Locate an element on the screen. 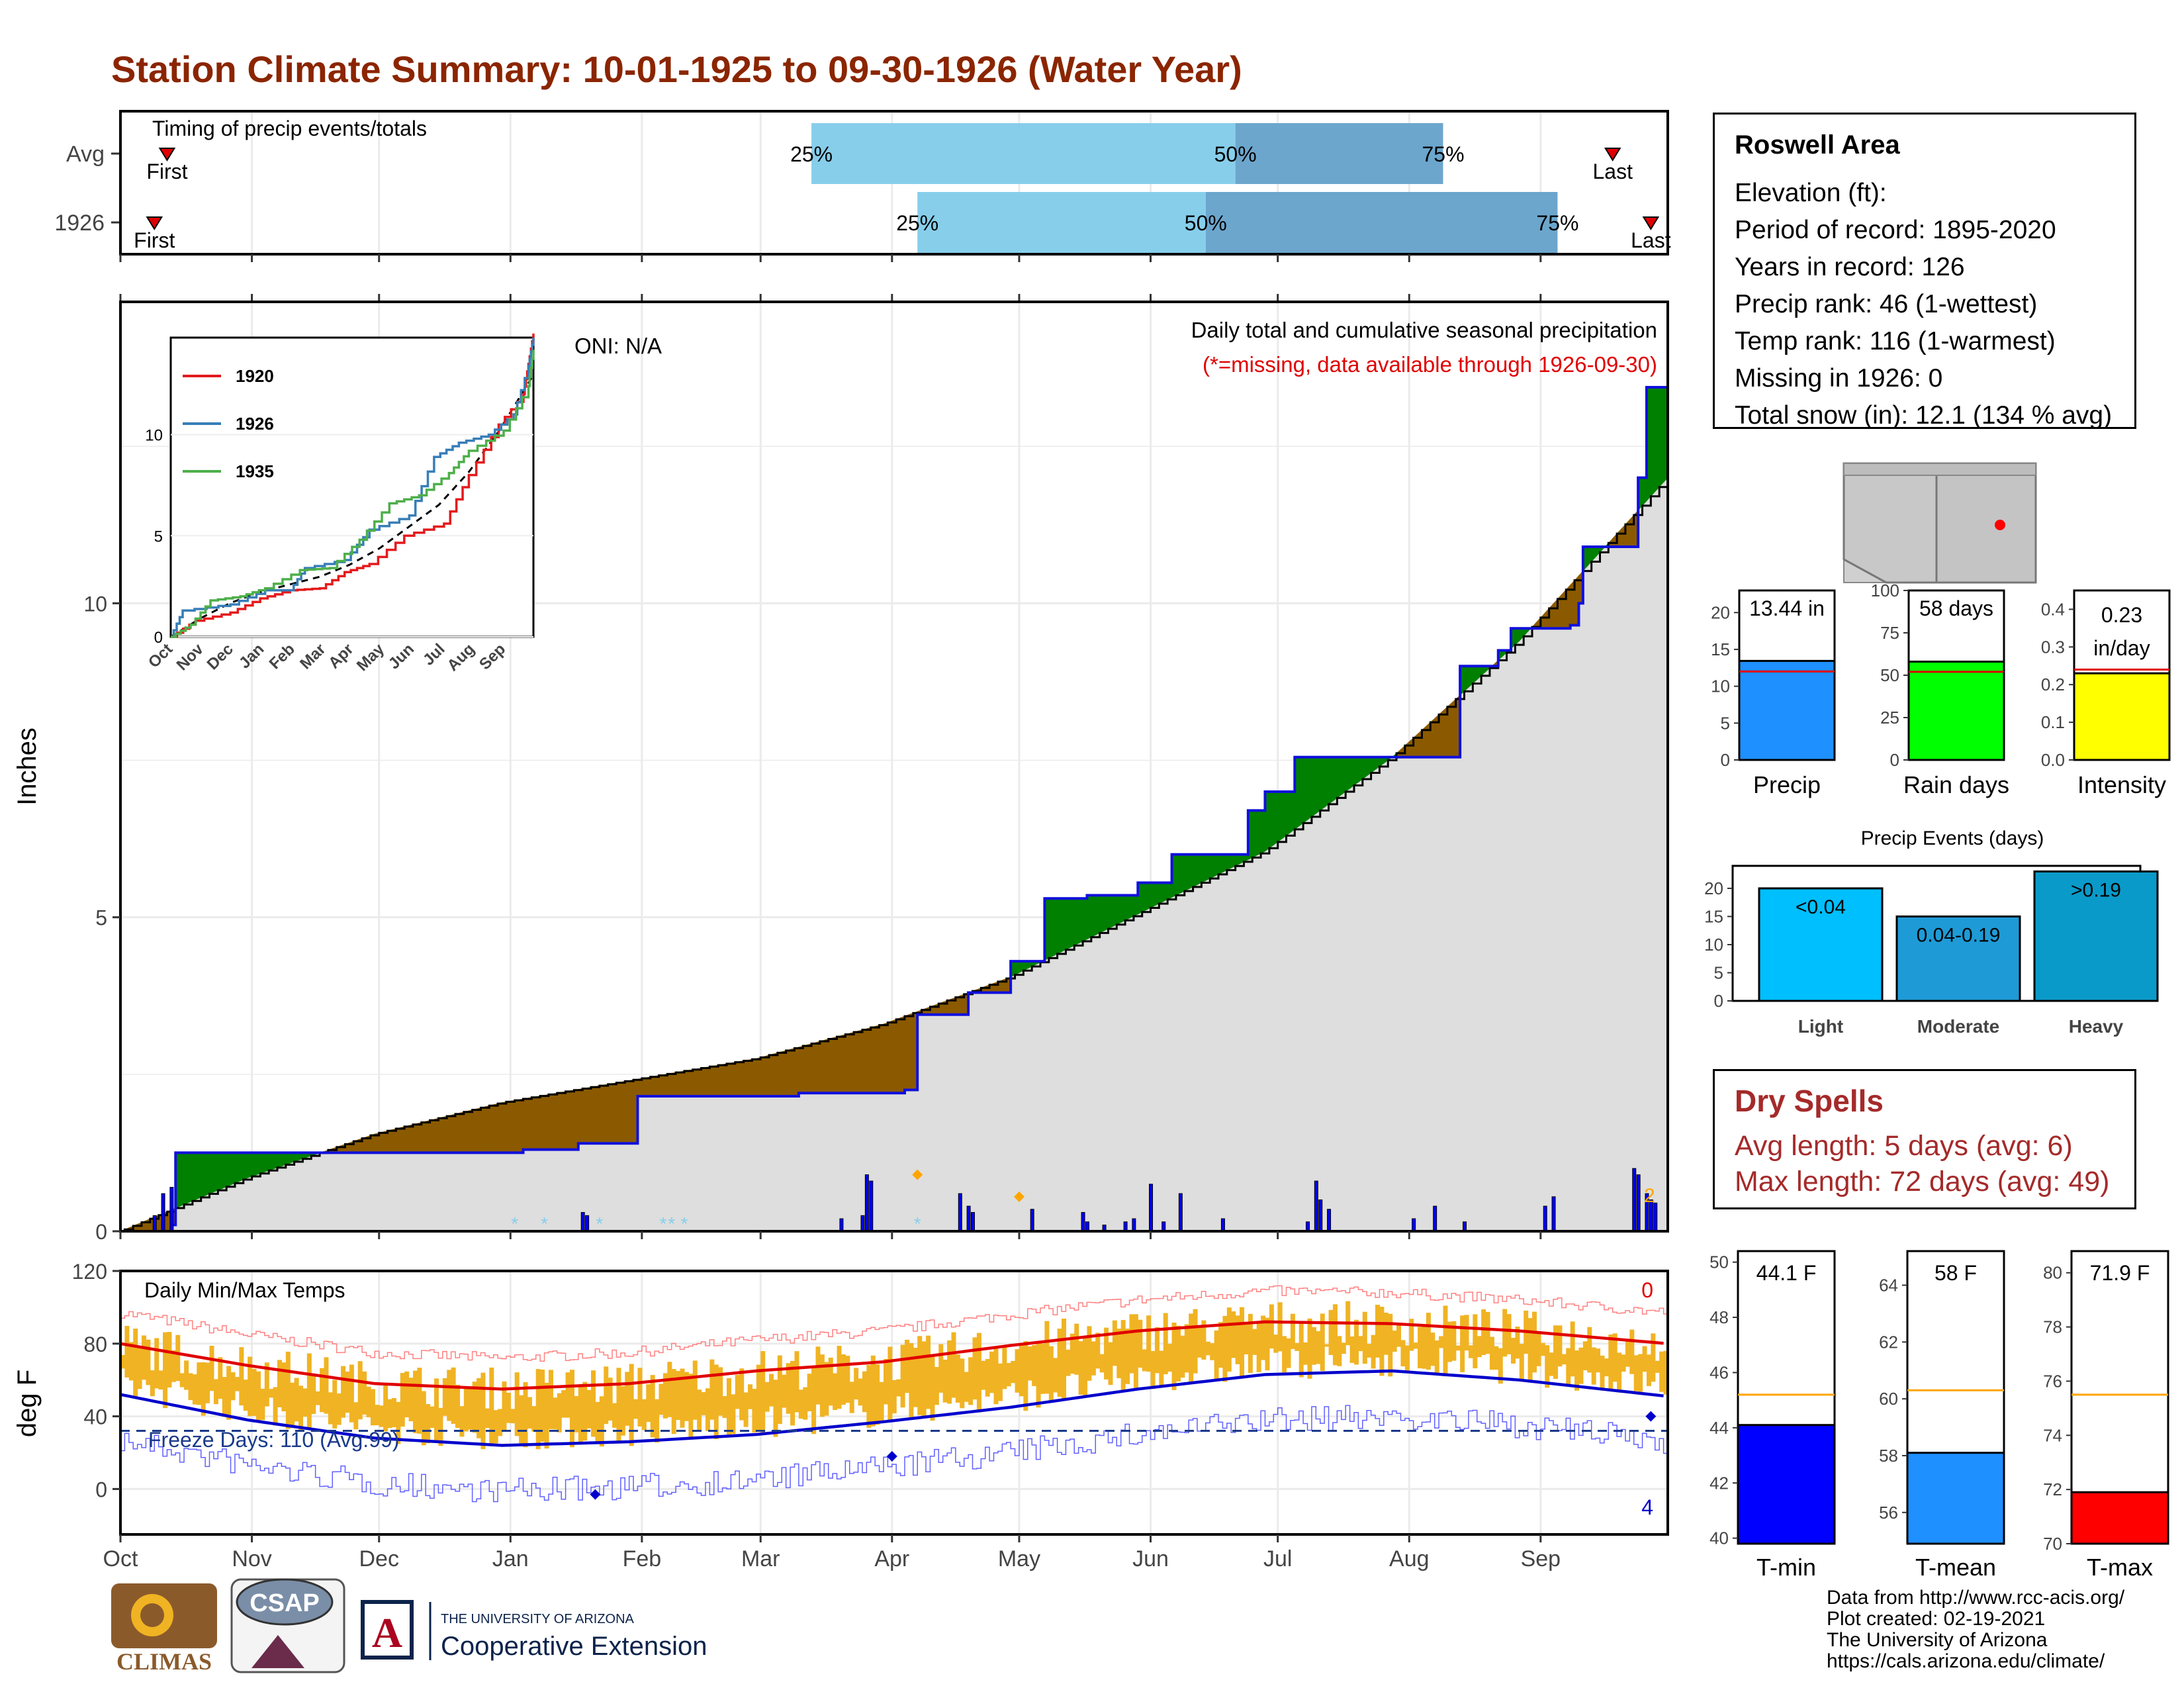 The width and height of the screenshot is (2184, 1688). temp-panel-tick-label: 62 is located at coordinates (1888, 1342).